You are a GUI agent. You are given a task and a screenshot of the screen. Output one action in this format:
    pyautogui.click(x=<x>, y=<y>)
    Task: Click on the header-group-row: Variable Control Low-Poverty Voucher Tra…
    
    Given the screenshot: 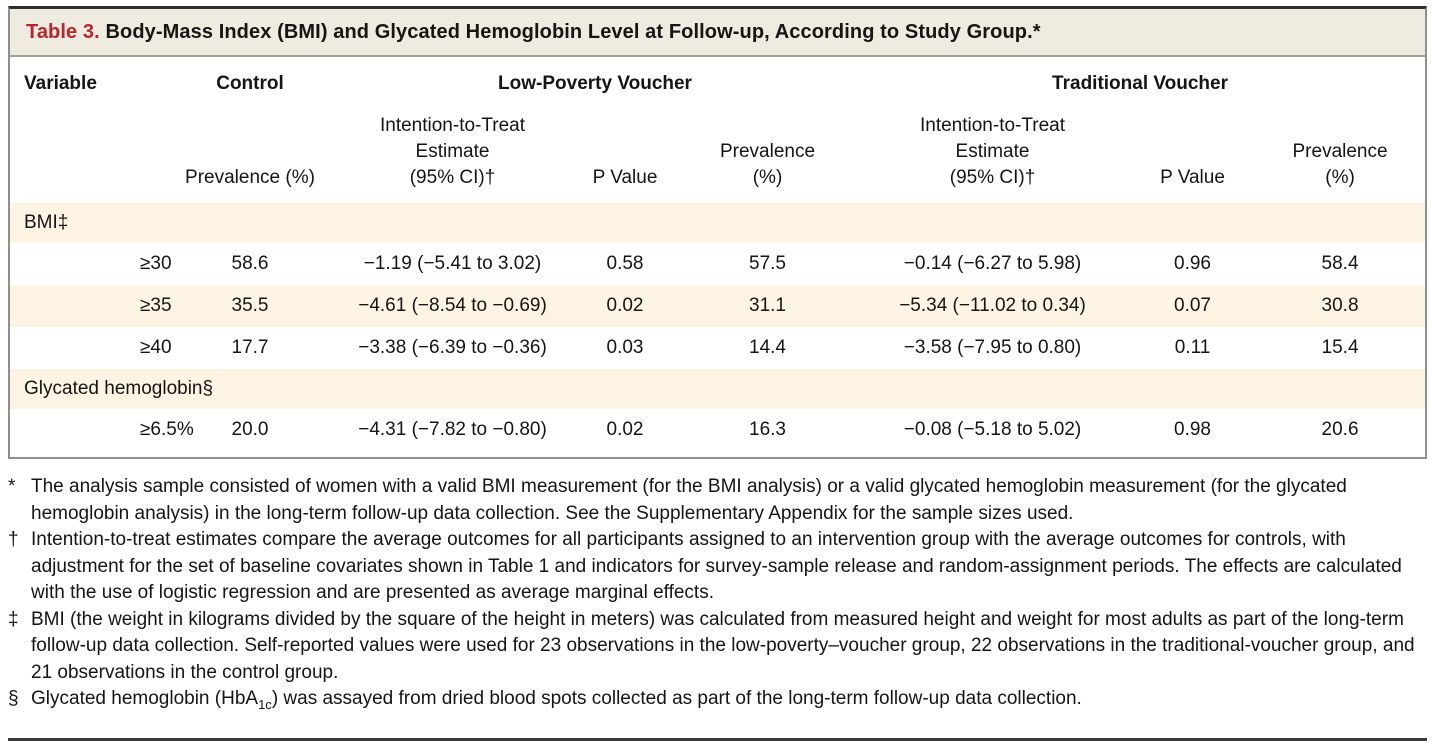 What is the action you would take?
    pyautogui.click(x=717, y=81)
    